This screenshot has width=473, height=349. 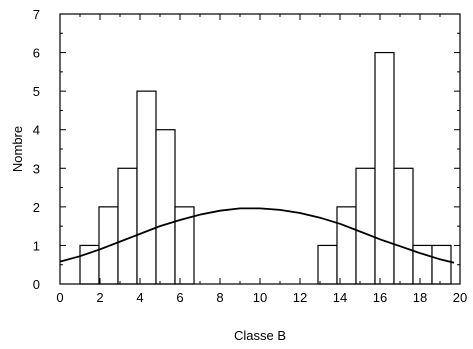 I want to click on y-tick-label: 3, so click(x=36, y=168).